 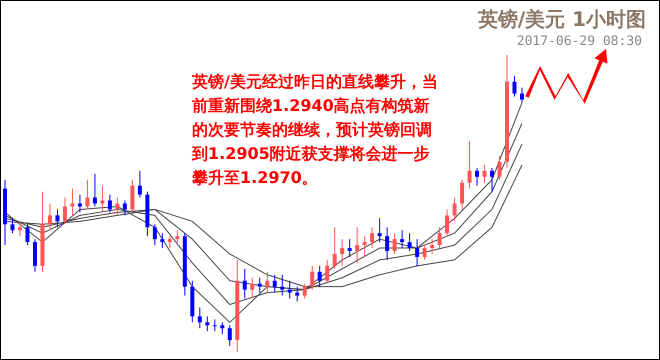 What do you see at coordinates (315, 130) in the screenshot?
I see `annotation: 英镑/美元经过昨日的直线攀升，当前重新围绕1.2940高点有构筑新的次要节奏的继续，预计英镑回调到1.2905附近获支撑将会进一步攀升至1.2970。` at bounding box center [315, 130].